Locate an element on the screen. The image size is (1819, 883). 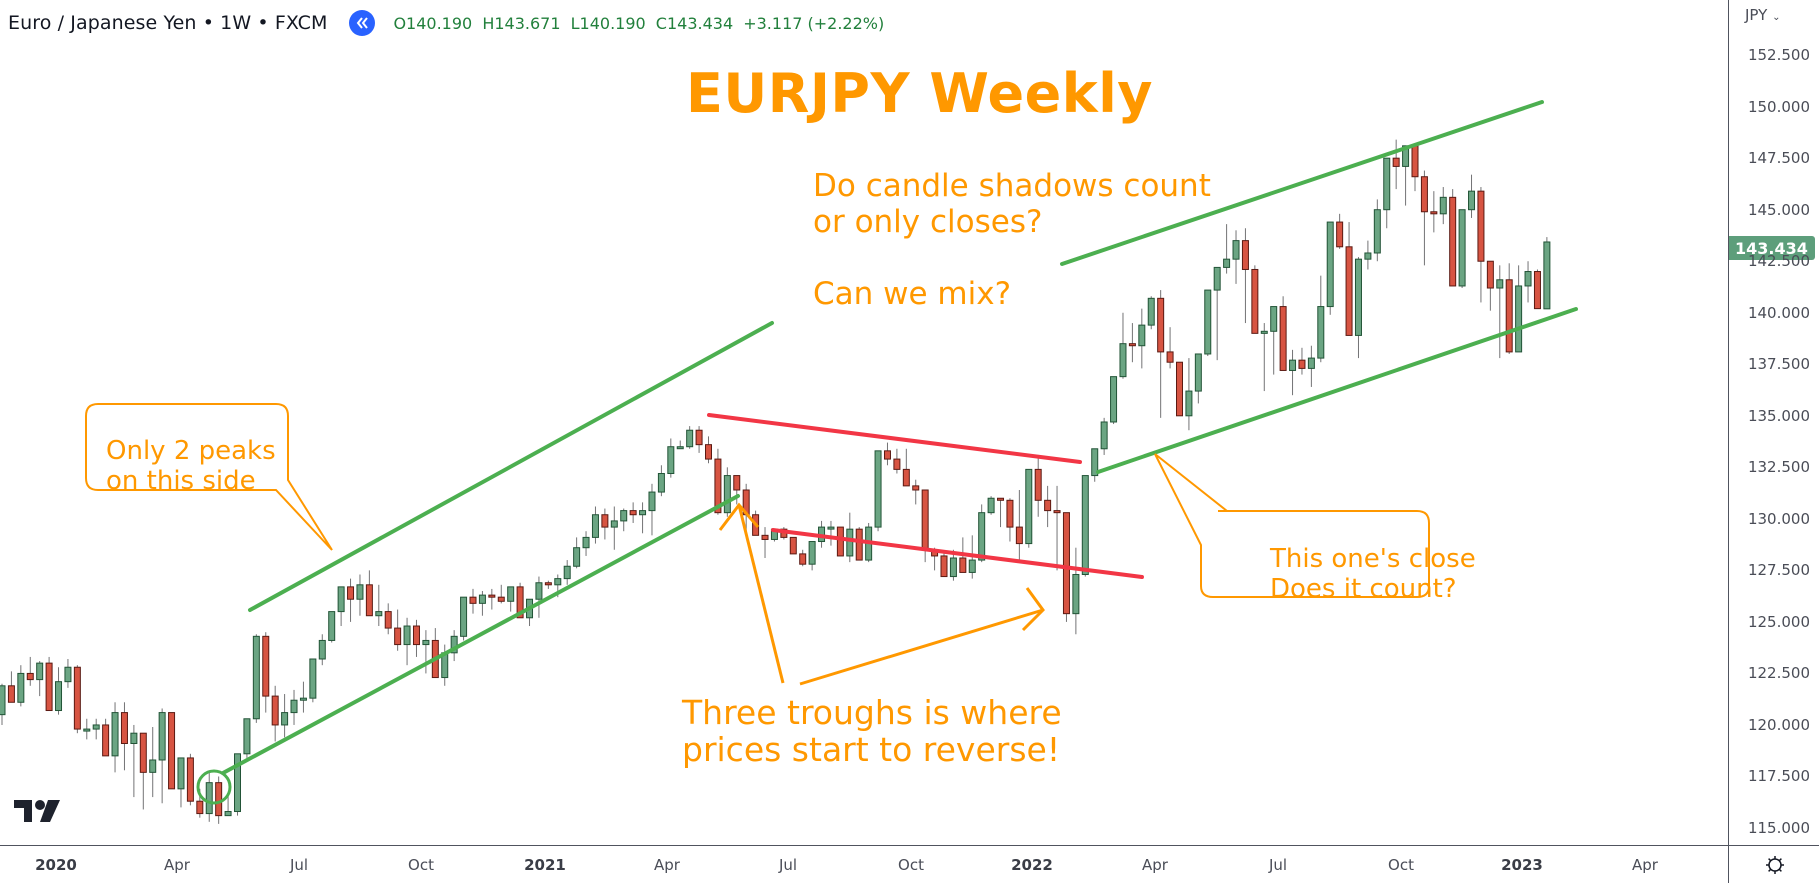
channel-lower-2020-line is located at coordinates (480, 634).